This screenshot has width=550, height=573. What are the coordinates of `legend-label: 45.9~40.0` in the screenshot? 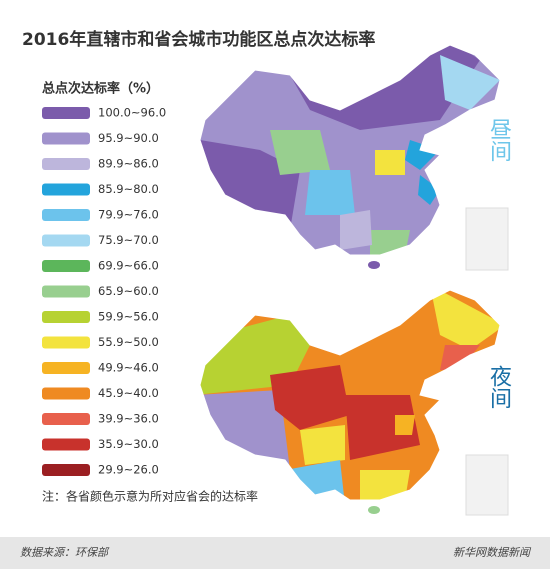 It's located at (128, 393).